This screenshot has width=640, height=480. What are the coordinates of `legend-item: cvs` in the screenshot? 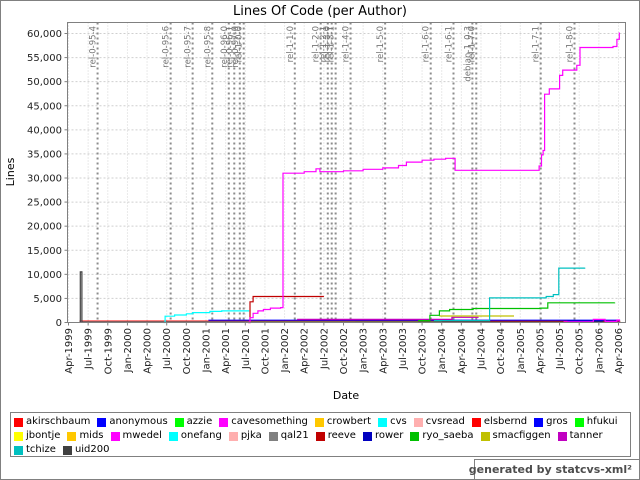 It's located at (392, 422).